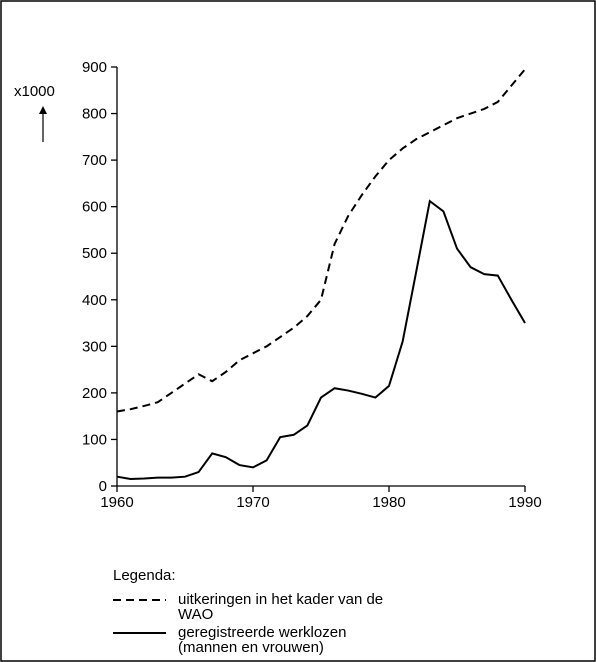  What do you see at coordinates (524, 502) in the screenshot?
I see `x-tick-label: 1990` at bounding box center [524, 502].